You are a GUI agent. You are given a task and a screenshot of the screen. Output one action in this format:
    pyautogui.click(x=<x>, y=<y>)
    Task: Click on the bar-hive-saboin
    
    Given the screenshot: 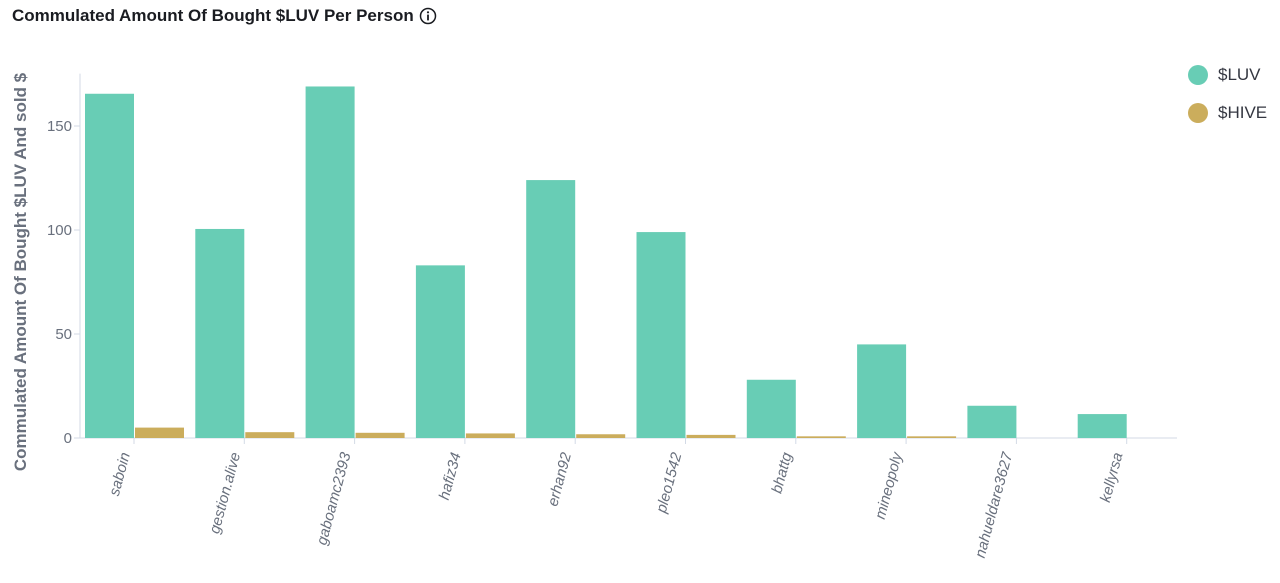 What is the action you would take?
    pyautogui.click(x=159, y=432)
    